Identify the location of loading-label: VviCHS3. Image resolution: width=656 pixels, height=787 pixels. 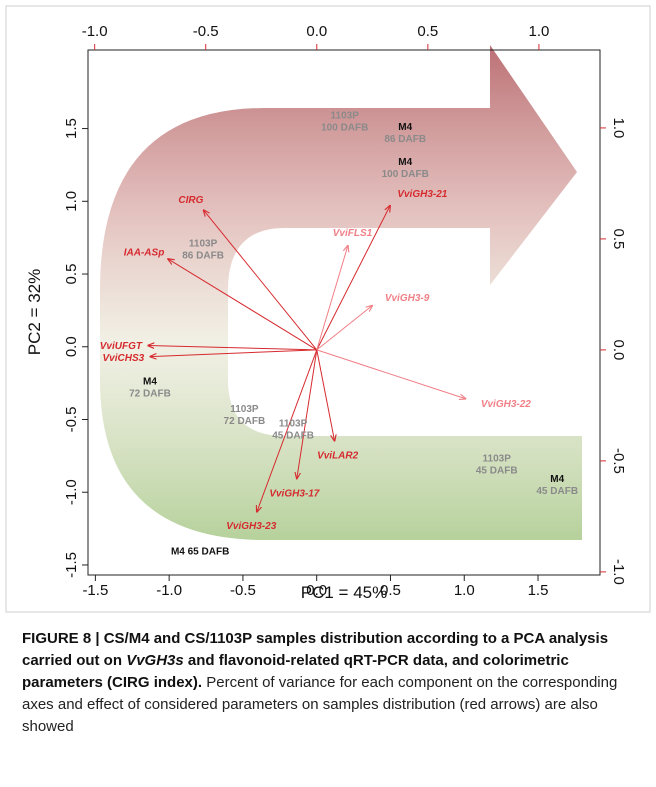
(124, 358).